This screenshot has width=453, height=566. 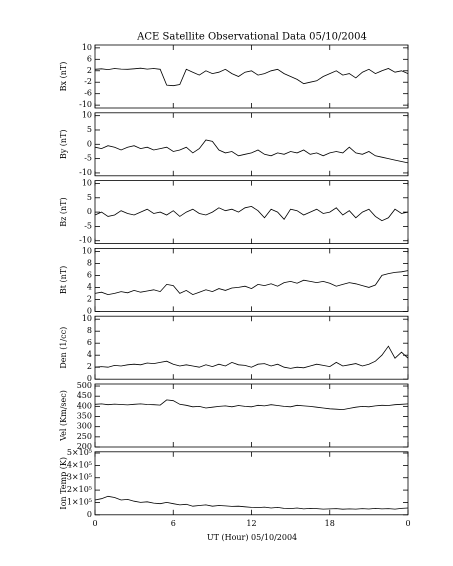 What do you see at coordinates (63, 416) in the screenshot?
I see `y-axis-label: Vel (Km/sec)` at bounding box center [63, 416].